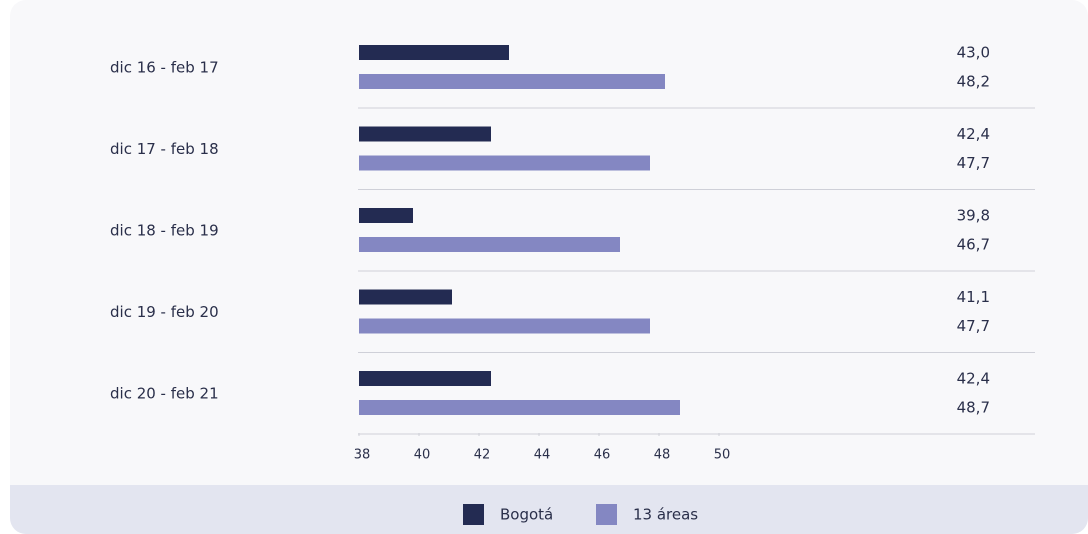 The width and height of the screenshot is (1088, 534). I want to click on category-label: dic 20 - feb 21, so click(164, 394).